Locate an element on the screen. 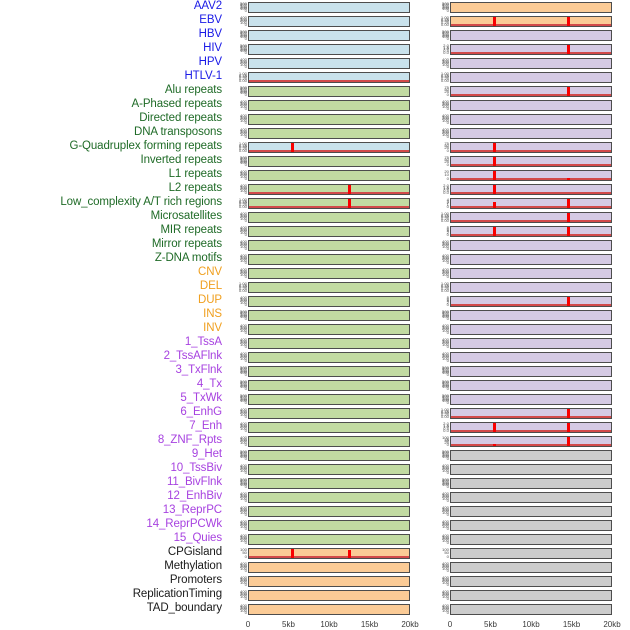 This screenshot has height=630, width=630. y-tick-label: 0.25 is located at coordinates (242, 204).